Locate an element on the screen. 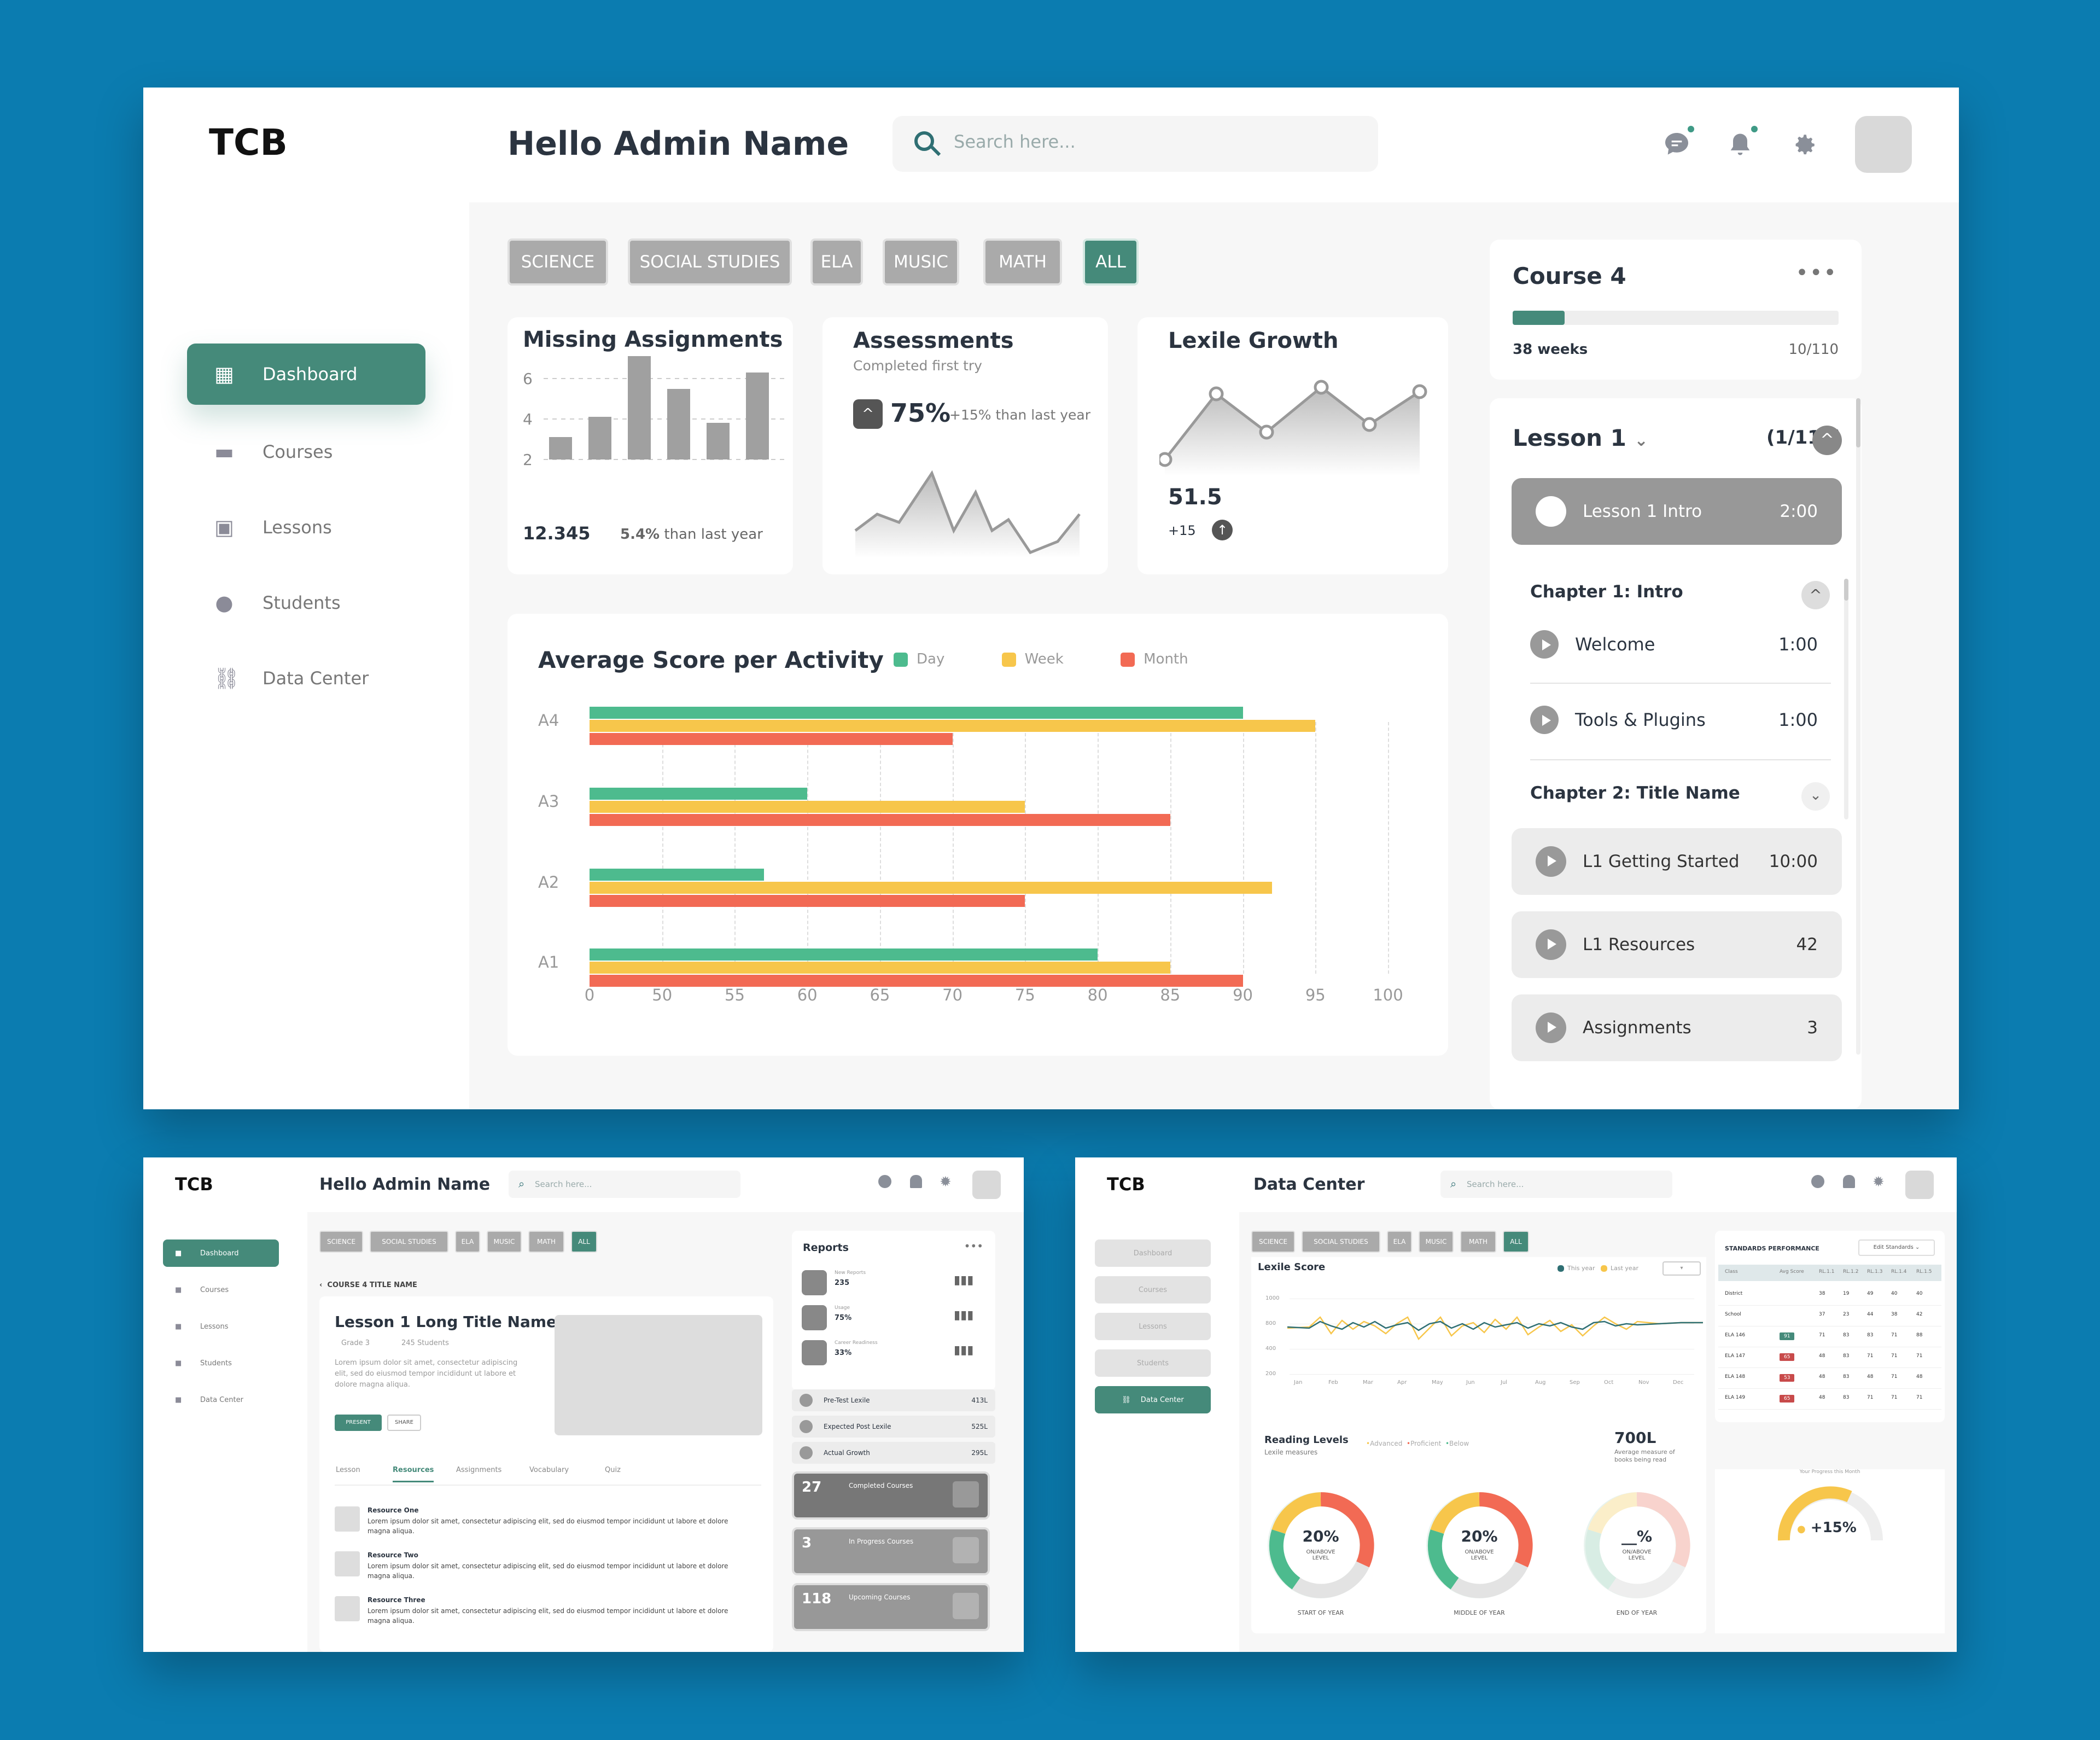 The width and height of the screenshot is (2100, 1740). sidebar-item-dashboard: ■ Dashboard is located at coordinates (221, 1253).